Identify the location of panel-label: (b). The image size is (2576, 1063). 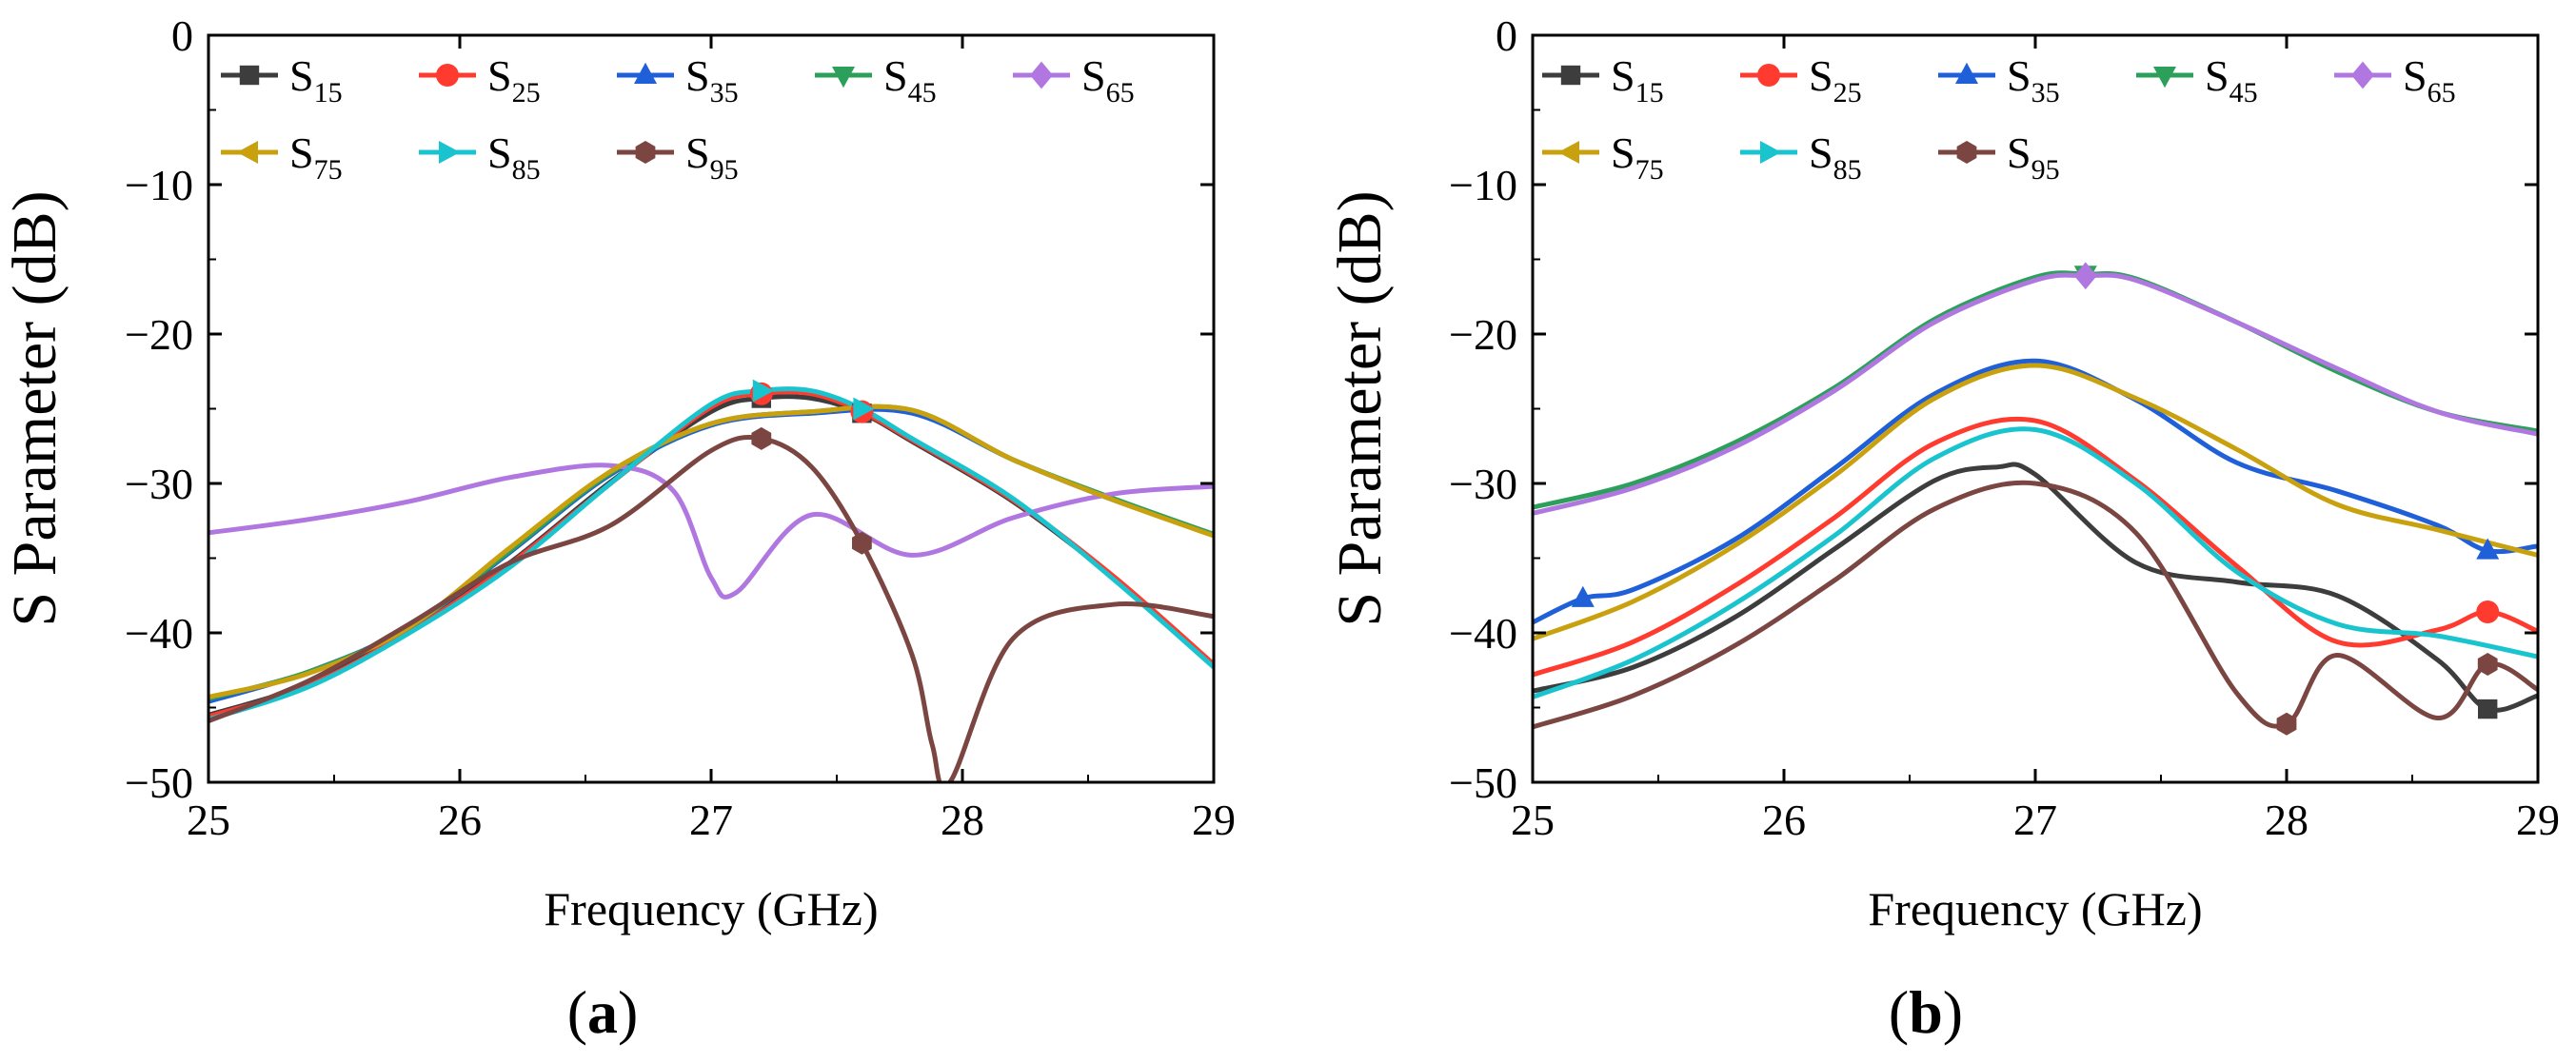
(1926, 1012).